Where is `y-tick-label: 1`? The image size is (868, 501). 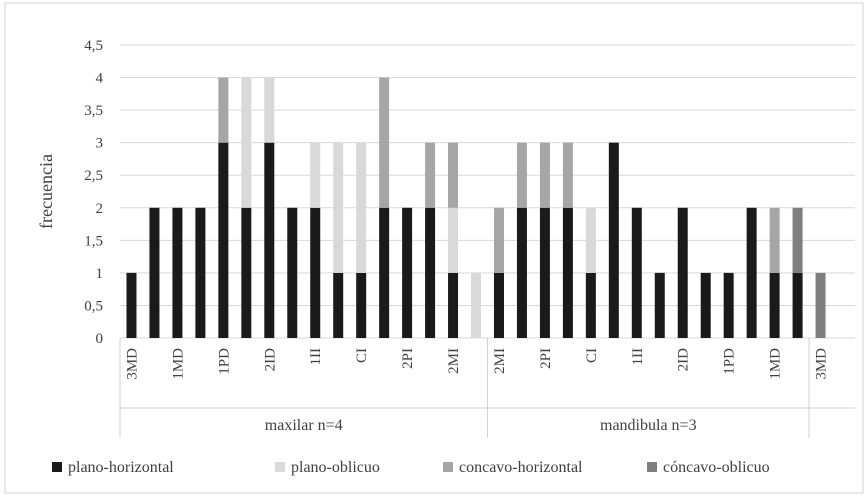
y-tick-label: 1 is located at coordinates (100, 274).